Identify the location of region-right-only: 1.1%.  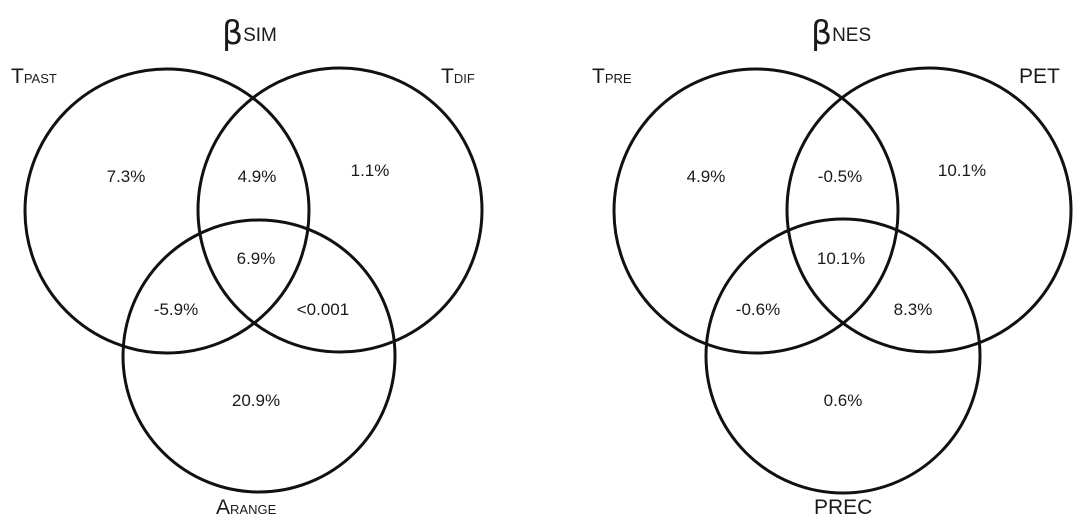
(370, 170).